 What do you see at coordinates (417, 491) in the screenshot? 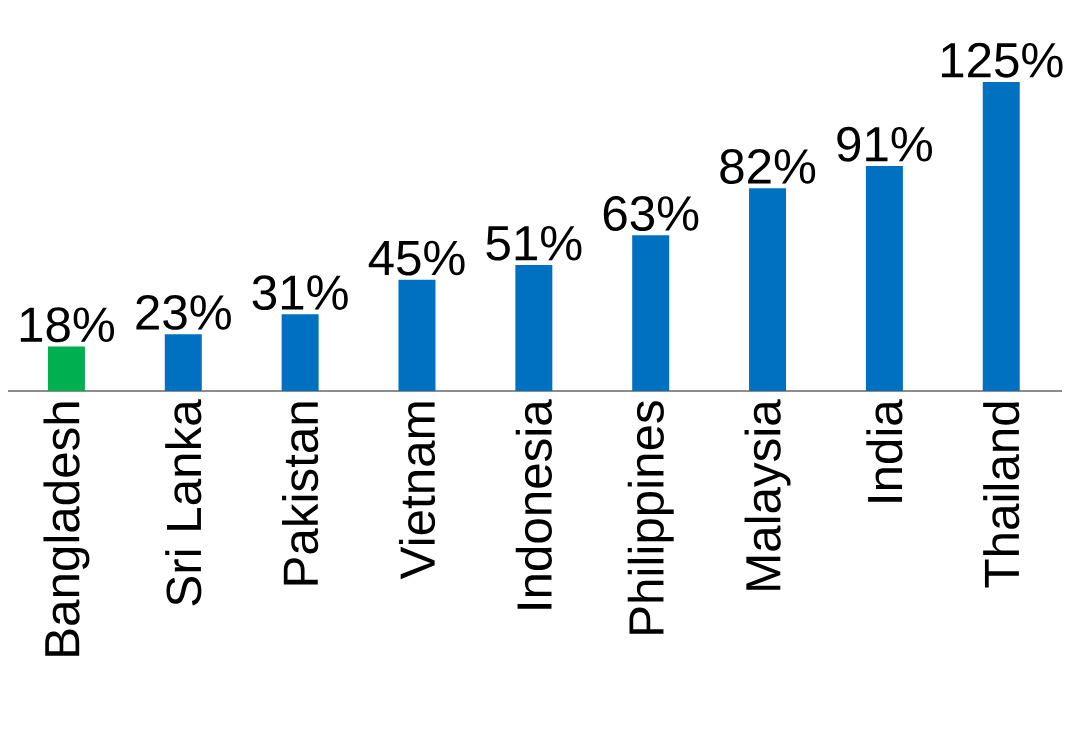
I see `x-tick-label: Vietnam` at bounding box center [417, 491].